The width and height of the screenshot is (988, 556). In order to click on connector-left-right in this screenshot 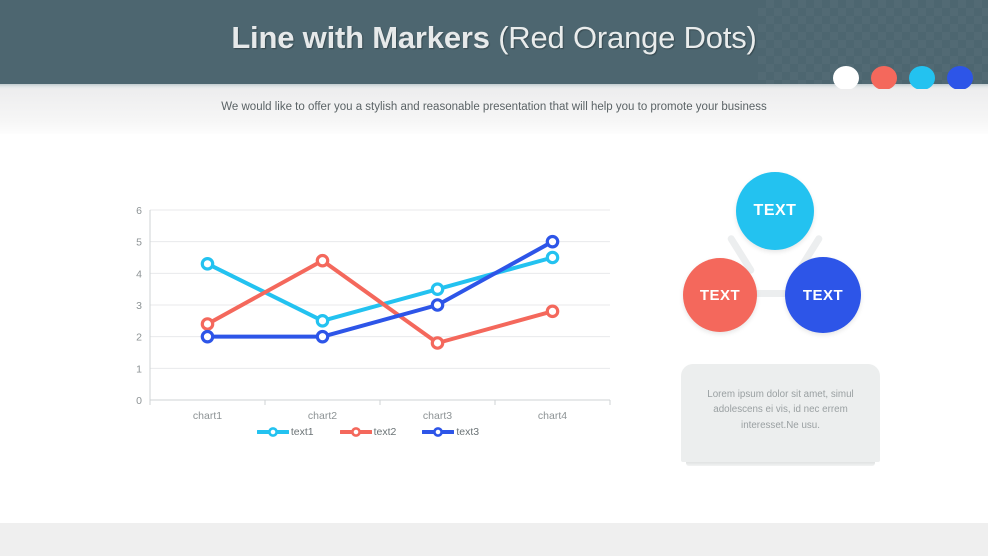, I will do `click(774, 293)`.